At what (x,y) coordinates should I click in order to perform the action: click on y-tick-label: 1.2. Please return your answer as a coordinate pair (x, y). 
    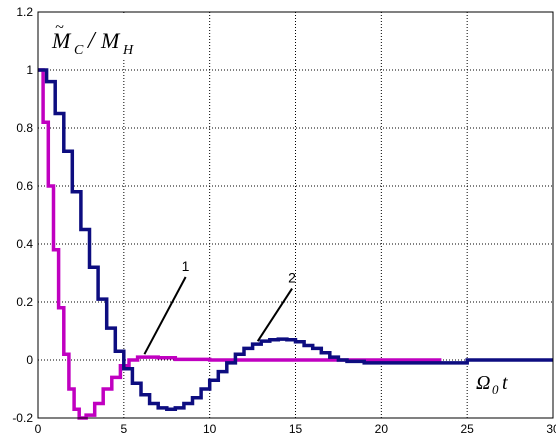
    Looking at the image, I should click on (24, 12).